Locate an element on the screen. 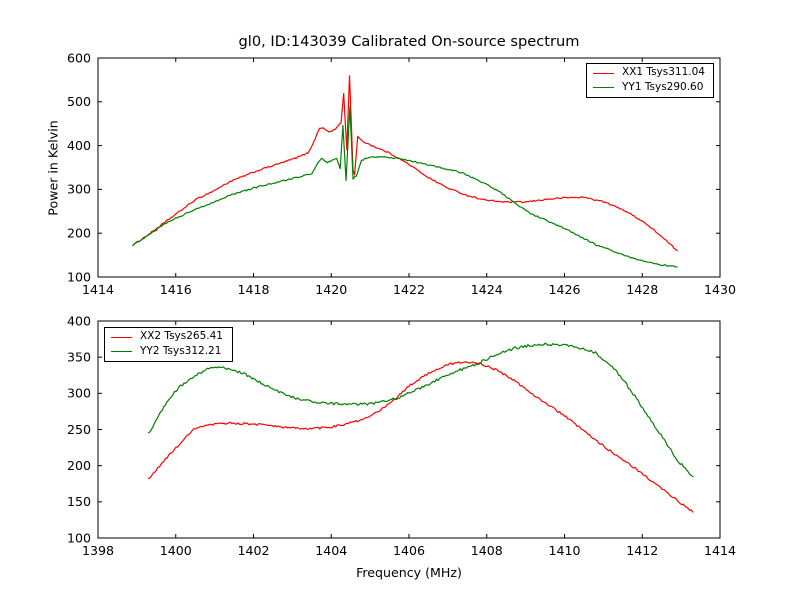 The image size is (800, 600). x-tick-label: 1412 is located at coordinates (642, 550).